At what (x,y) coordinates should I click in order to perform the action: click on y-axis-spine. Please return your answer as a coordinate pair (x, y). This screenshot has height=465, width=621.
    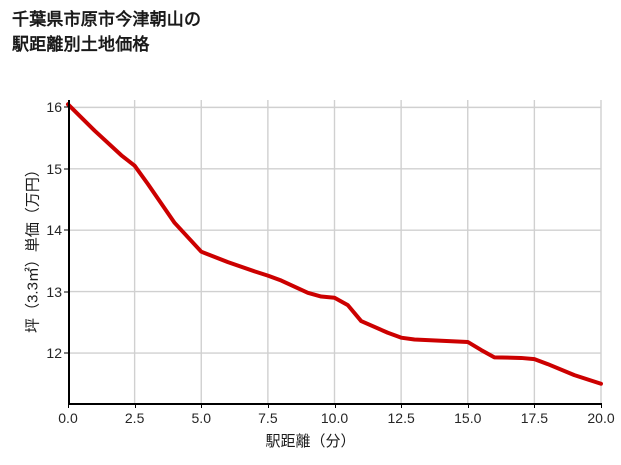
    Looking at the image, I should click on (69, 252).